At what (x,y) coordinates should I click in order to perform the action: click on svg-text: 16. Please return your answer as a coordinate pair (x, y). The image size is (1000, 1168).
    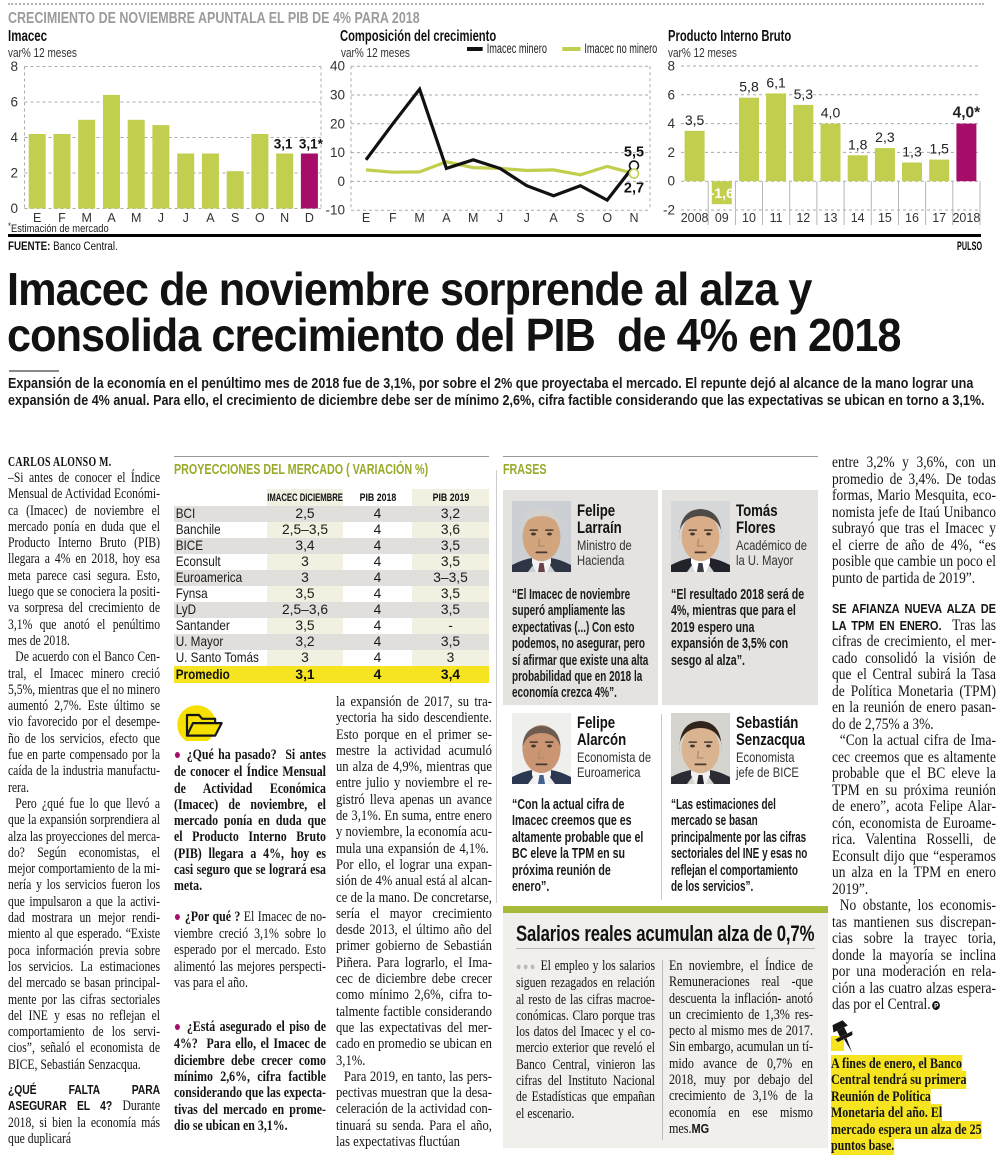
    Looking at the image, I should click on (912, 218).